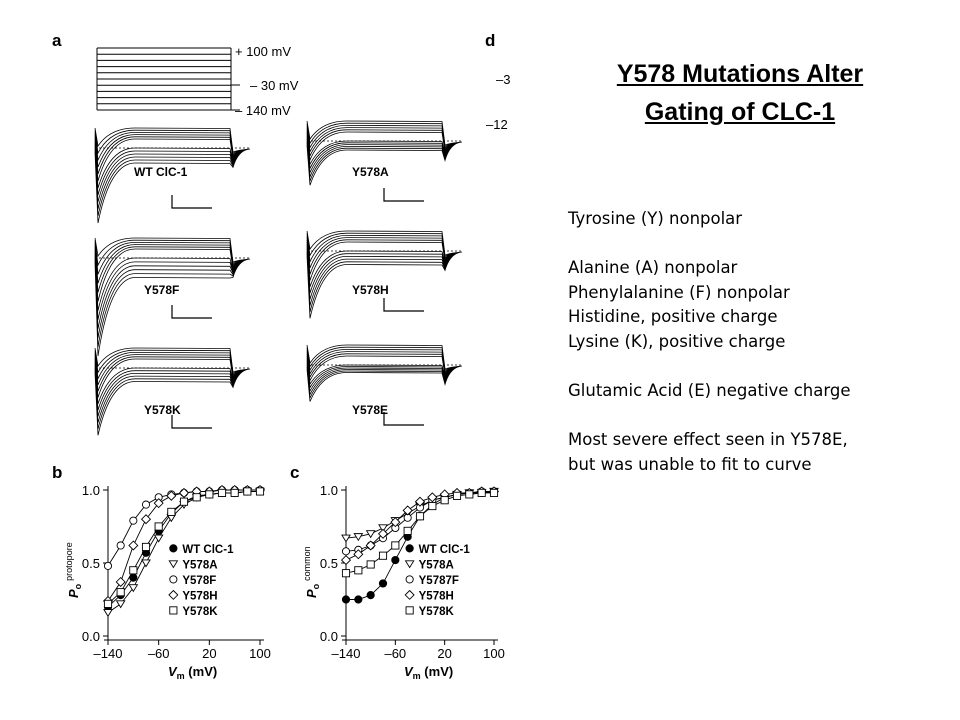 The width and height of the screenshot is (960, 720). What do you see at coordinates (677, 341) in the screenshot?
I see `note-lysine: Lysine (K), positive charge` at bounding box center [677, 341].